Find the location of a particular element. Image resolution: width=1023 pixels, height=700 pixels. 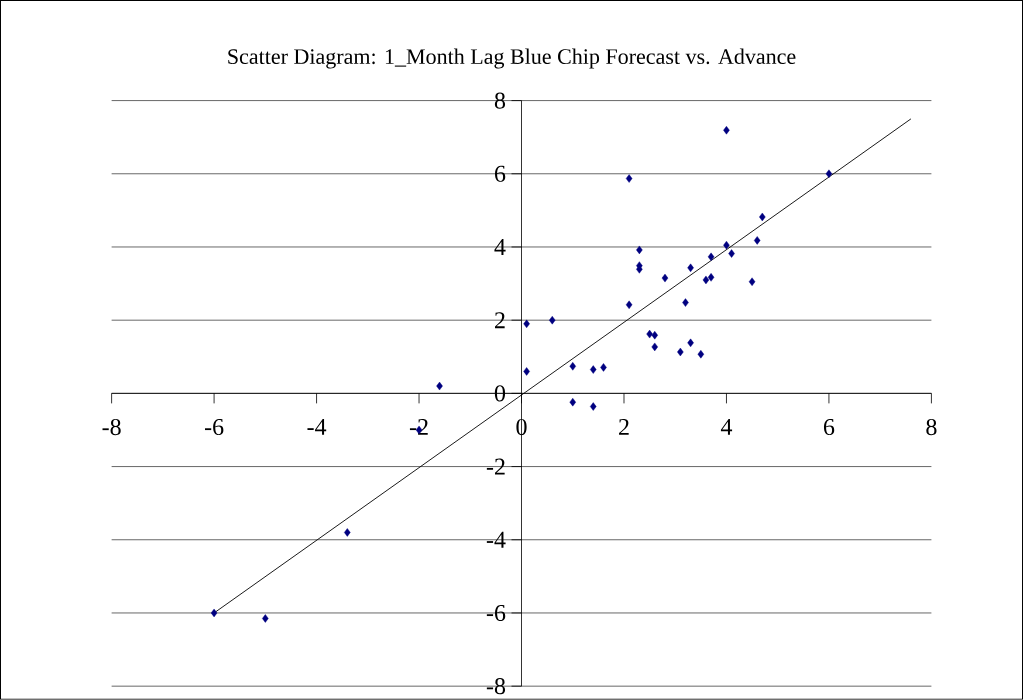

x-tick-label: 2 is located at coordinates (624, 427).